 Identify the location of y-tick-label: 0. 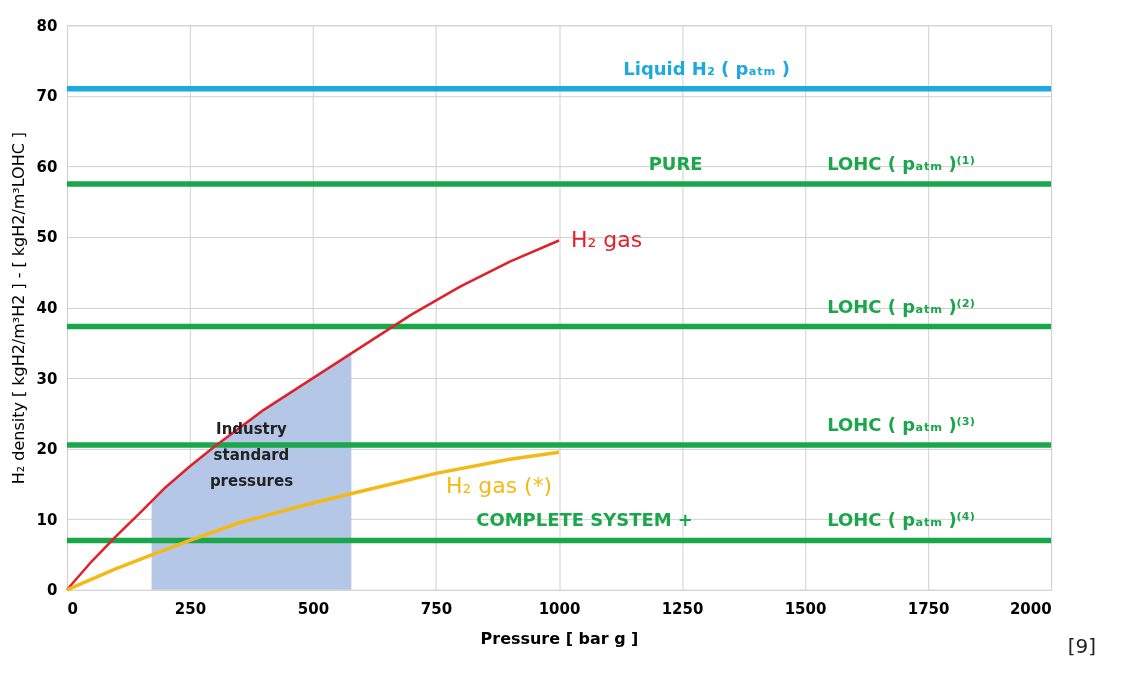
(52, 590).